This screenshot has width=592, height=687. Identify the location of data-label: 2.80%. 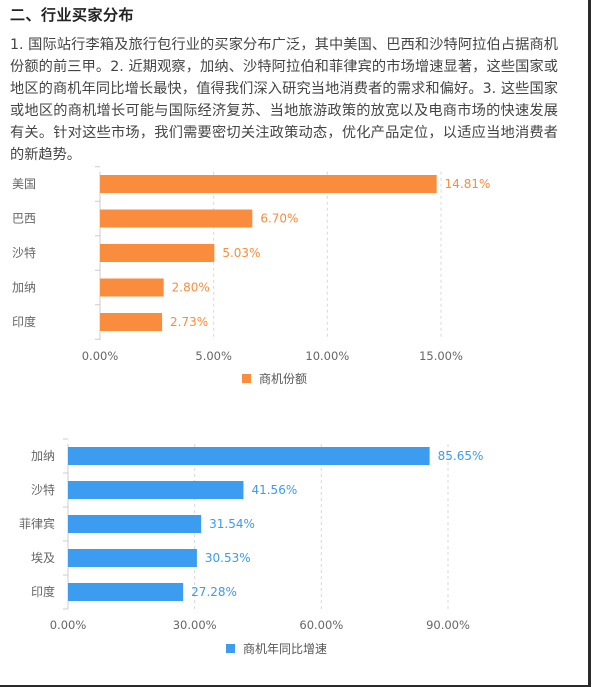
(191, 288).